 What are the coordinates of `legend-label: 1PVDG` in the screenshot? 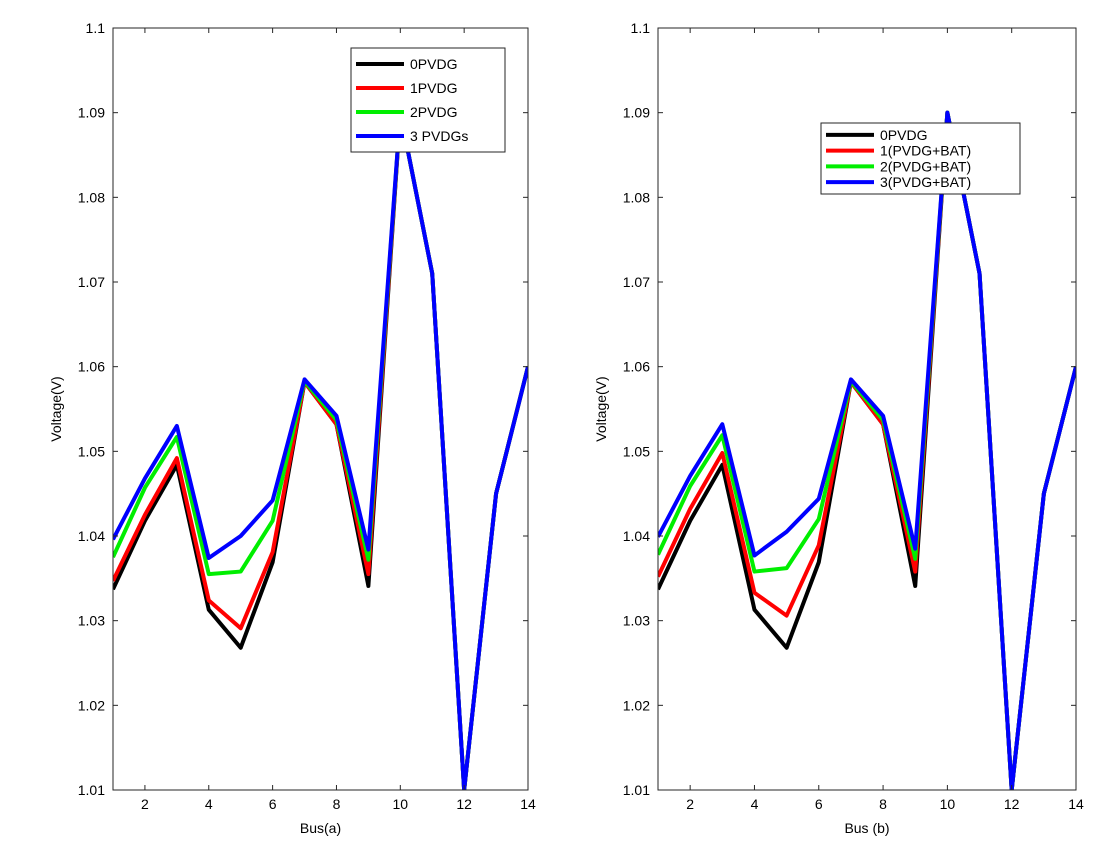 It's located at (433, 88).